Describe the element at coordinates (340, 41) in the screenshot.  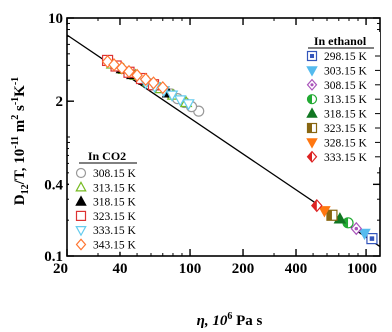
I see `legend-ethanol-title: In ethanol` at that location.